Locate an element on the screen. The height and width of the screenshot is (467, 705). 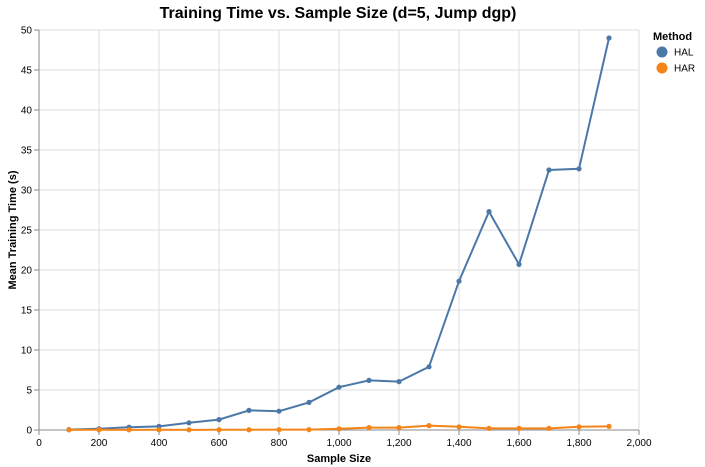
y-tick-label: 40 is located at coordinates (27, 111).